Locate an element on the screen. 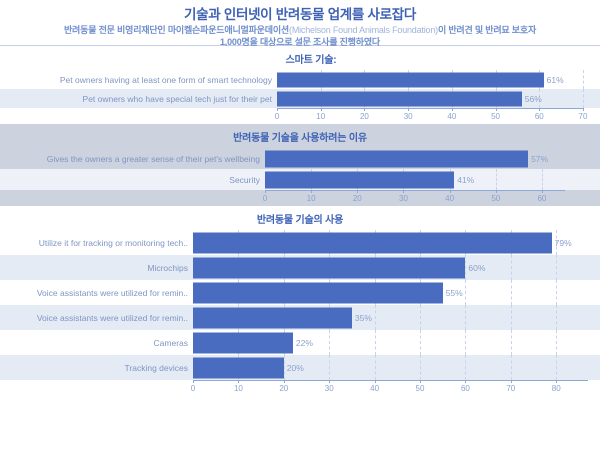  chart-row: Security 41% is located at coordinates (300, 179).